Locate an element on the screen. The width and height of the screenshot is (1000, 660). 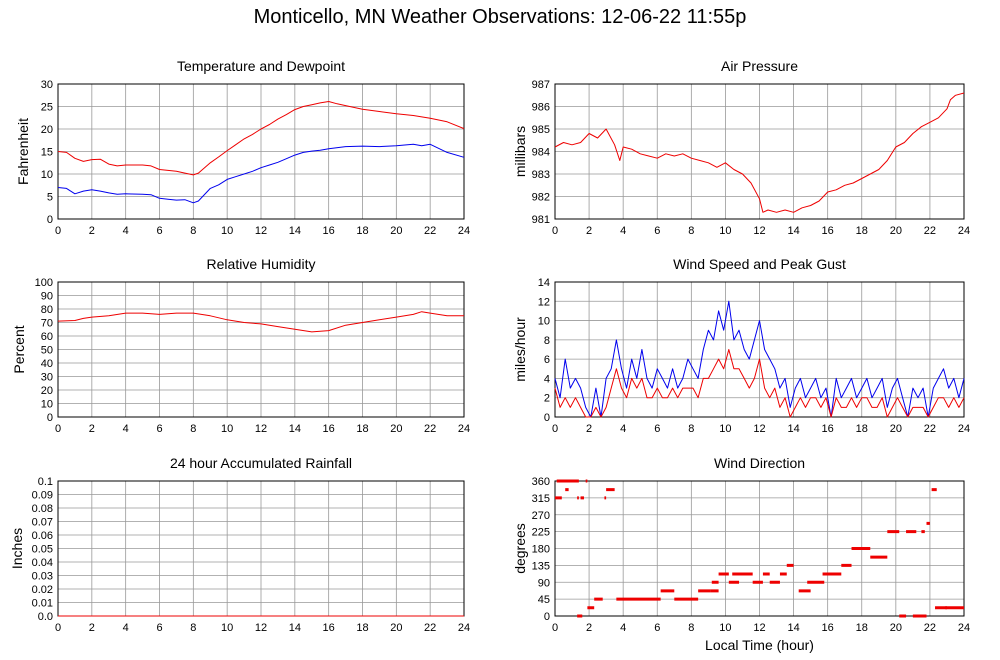
y-tick-label: 40 is located at coordinates (47, 364).